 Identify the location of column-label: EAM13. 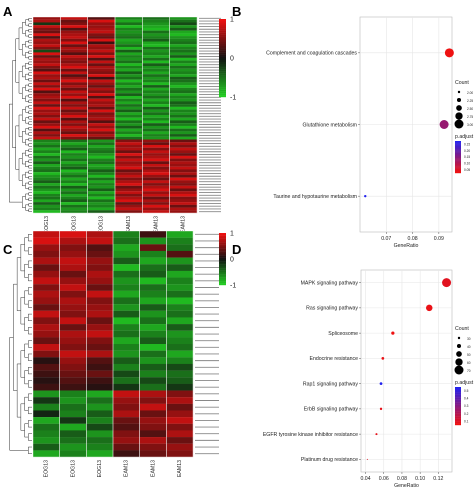
(156, 224).